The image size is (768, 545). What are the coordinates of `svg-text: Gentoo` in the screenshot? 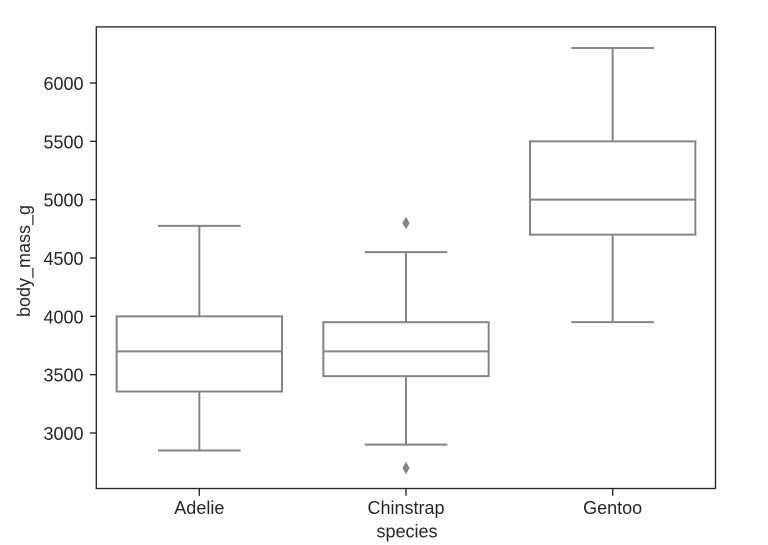 It's located at (612, 508).